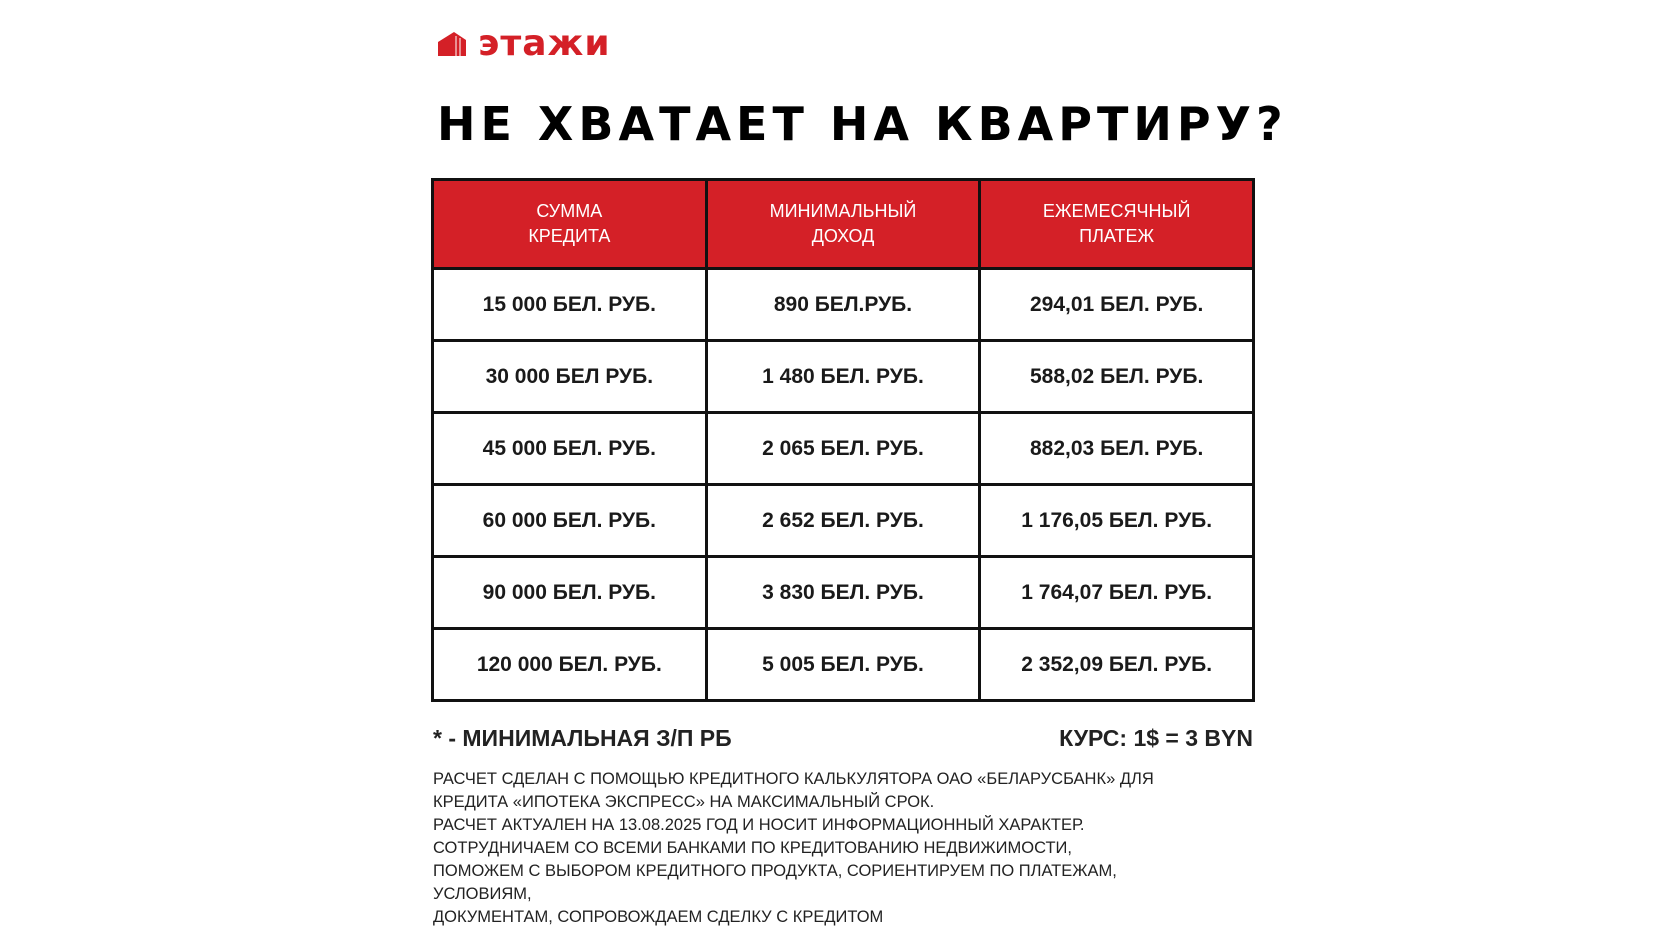 This screenshot has height=943, width=1674. Describe the element at coordinates (1116, 211) in the screenshot. I see `header-text: ЕЖЕМЕСЯЧНЫЙ` at that location.